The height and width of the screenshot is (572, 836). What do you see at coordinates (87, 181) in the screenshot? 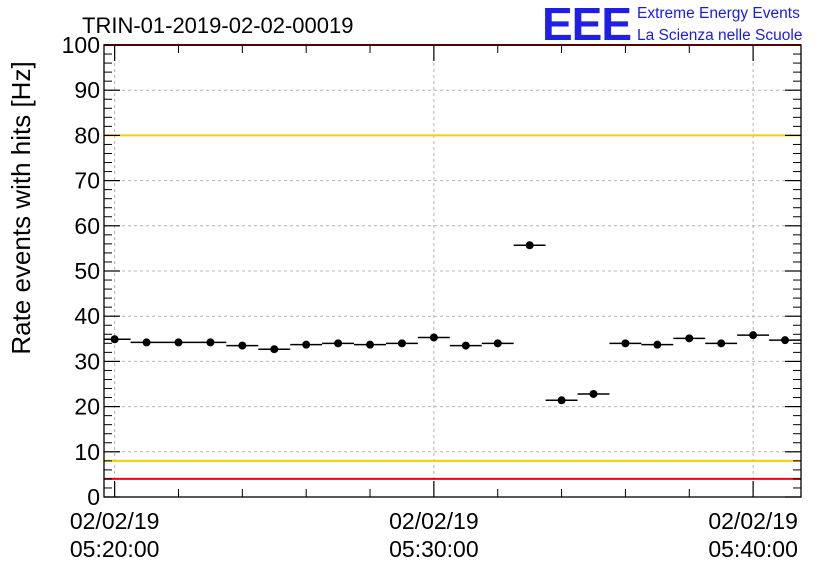
I see `y-tick-label: 70` at bounding box center [87, 181].